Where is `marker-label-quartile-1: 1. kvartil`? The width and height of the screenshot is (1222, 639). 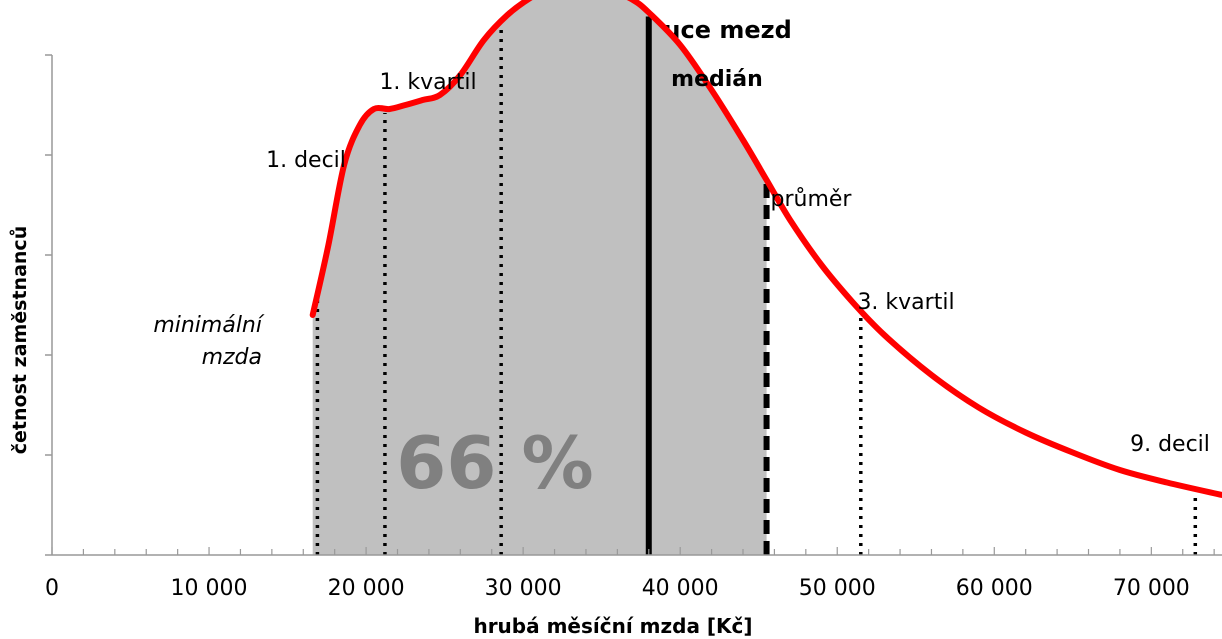 marker-label-quartile-1: 1. kvartil is located at coordinates (427, 82).